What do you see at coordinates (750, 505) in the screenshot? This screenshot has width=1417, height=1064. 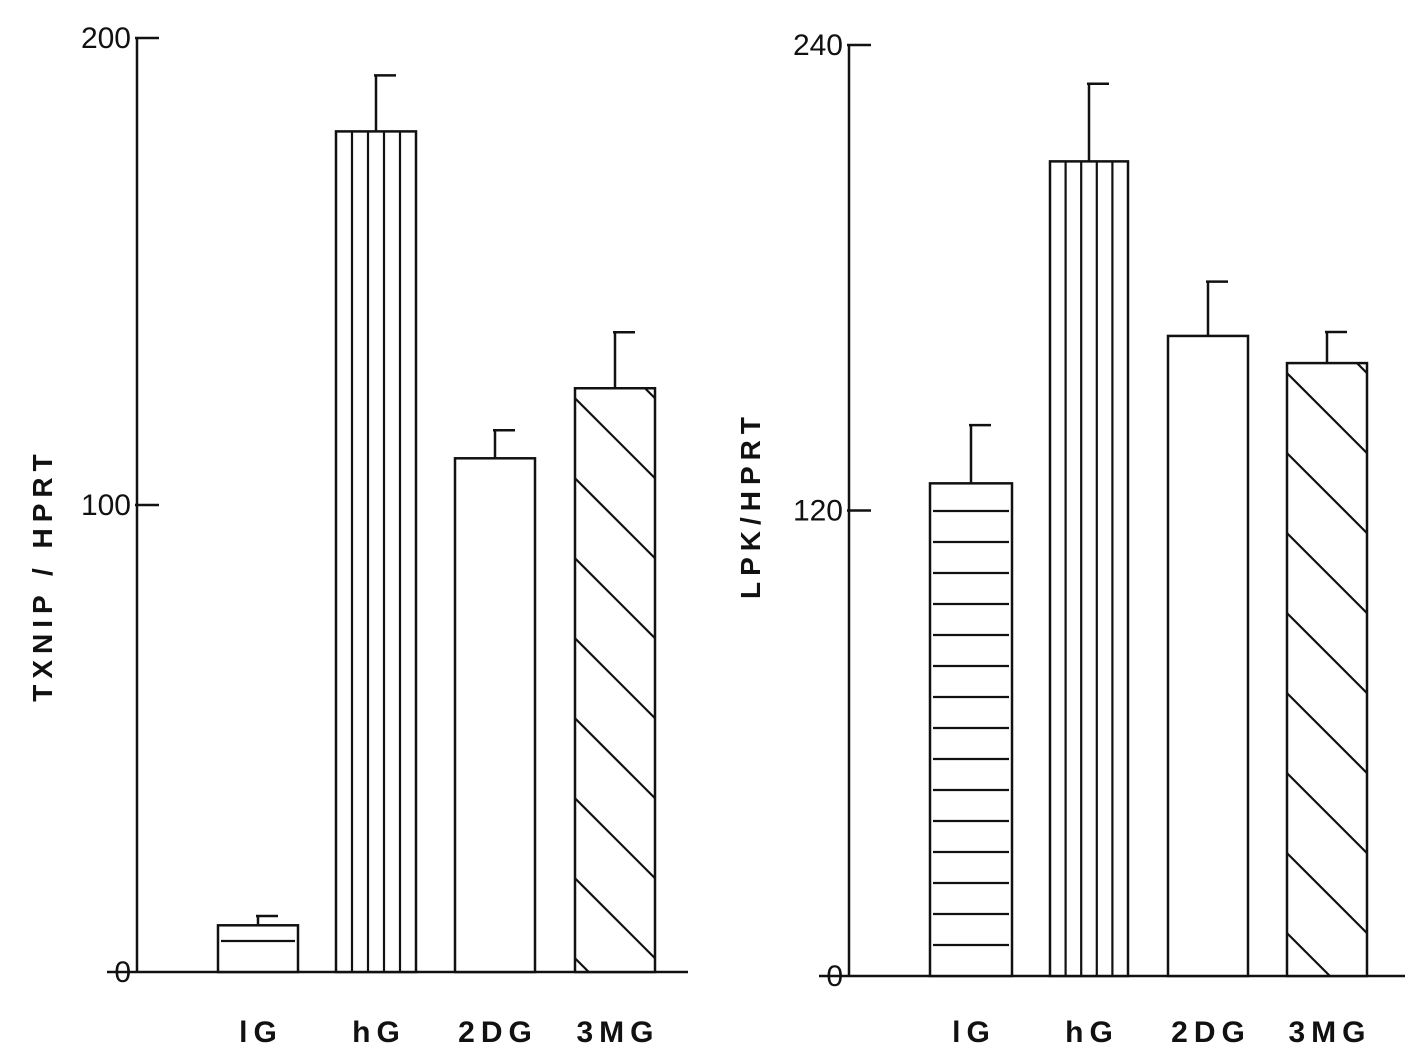 I see `y-axis-title: LPK/HPRT` at bounding box center [750, 505].